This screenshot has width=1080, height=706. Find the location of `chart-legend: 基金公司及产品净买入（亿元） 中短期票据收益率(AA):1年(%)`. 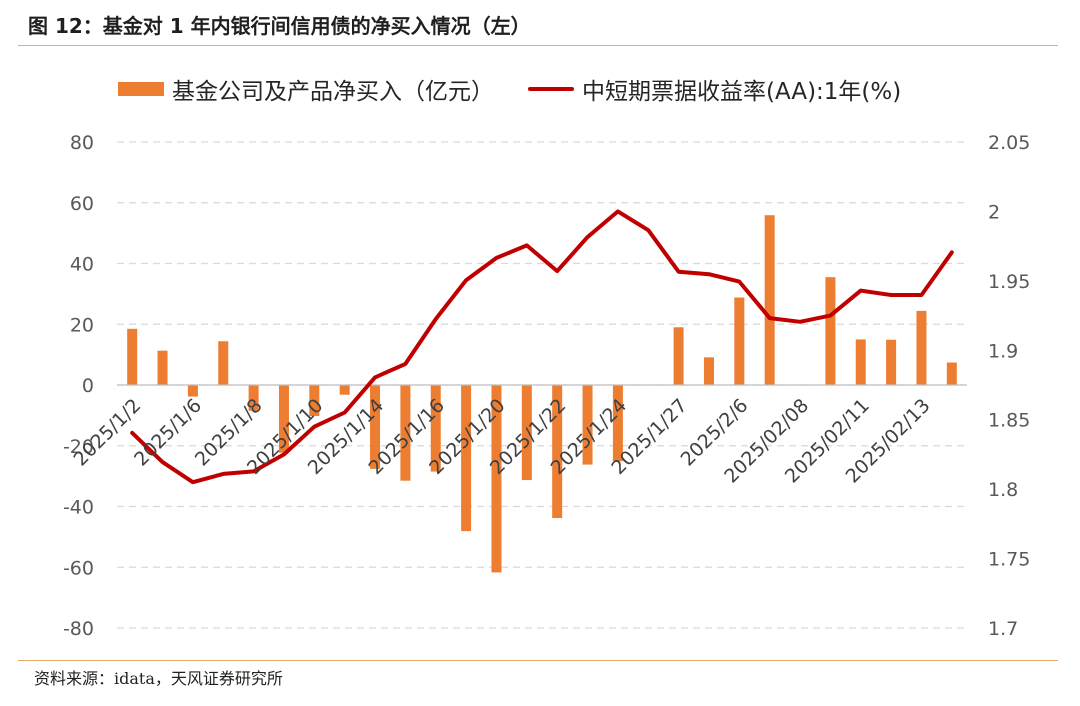

chart-legend: 基金公司及产品净买入（亿元） 中短期票据收益率(AA):1年(%) is located at coordinates (526, 89).